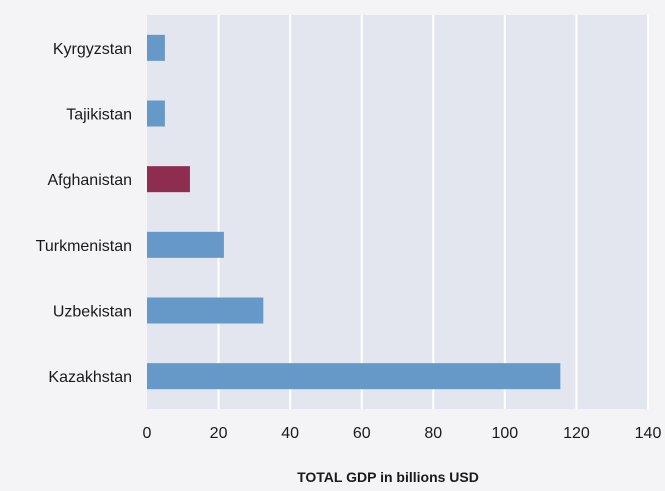 The width and height of the screenshot is (665, 491). I want to click on category-label: Afghanistan, so click(89, 180).